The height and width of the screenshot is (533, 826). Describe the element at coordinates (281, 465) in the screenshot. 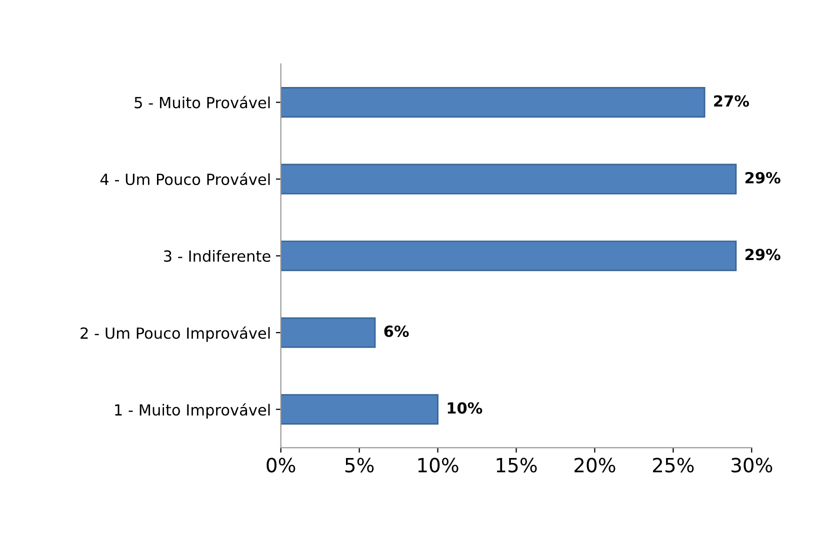

I see `x-tick-label: 0%` at that location.